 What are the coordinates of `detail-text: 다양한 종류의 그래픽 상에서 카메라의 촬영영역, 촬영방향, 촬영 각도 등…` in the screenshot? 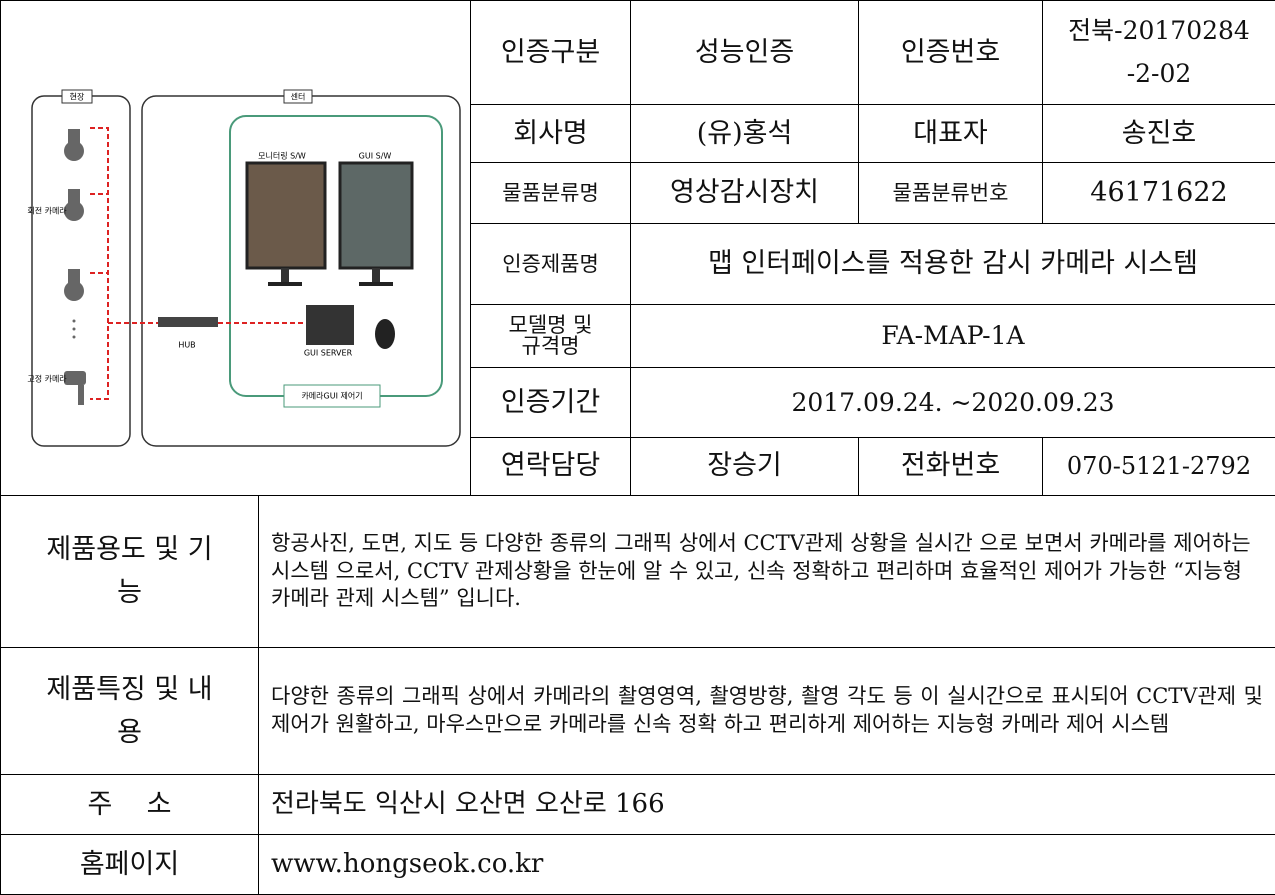 It's located at (767, 710).